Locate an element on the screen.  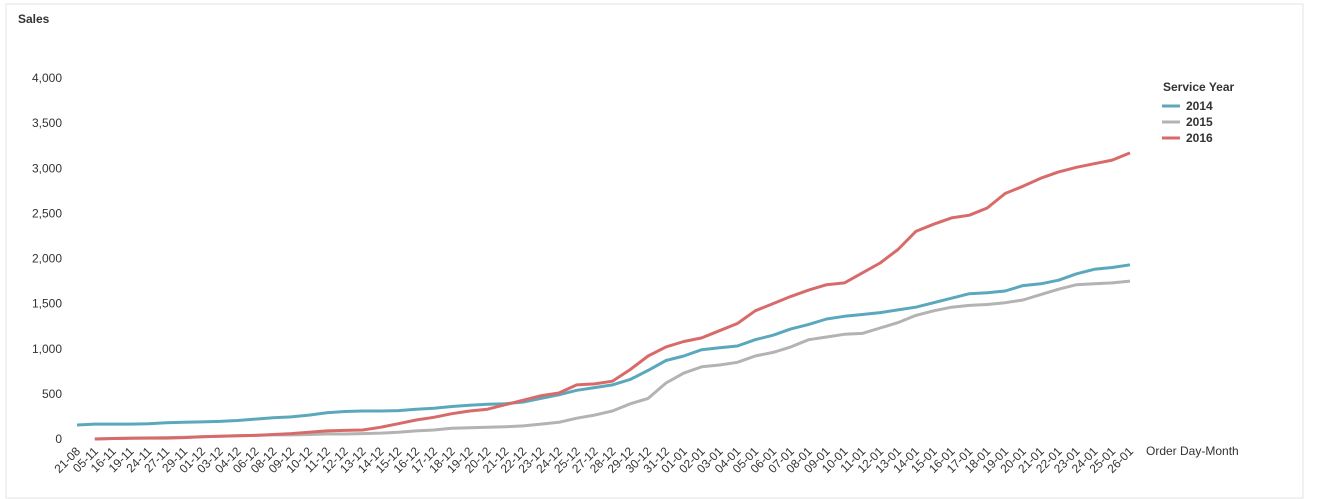
y-tick-label: 2,500 is located at coordinates (47, 213).